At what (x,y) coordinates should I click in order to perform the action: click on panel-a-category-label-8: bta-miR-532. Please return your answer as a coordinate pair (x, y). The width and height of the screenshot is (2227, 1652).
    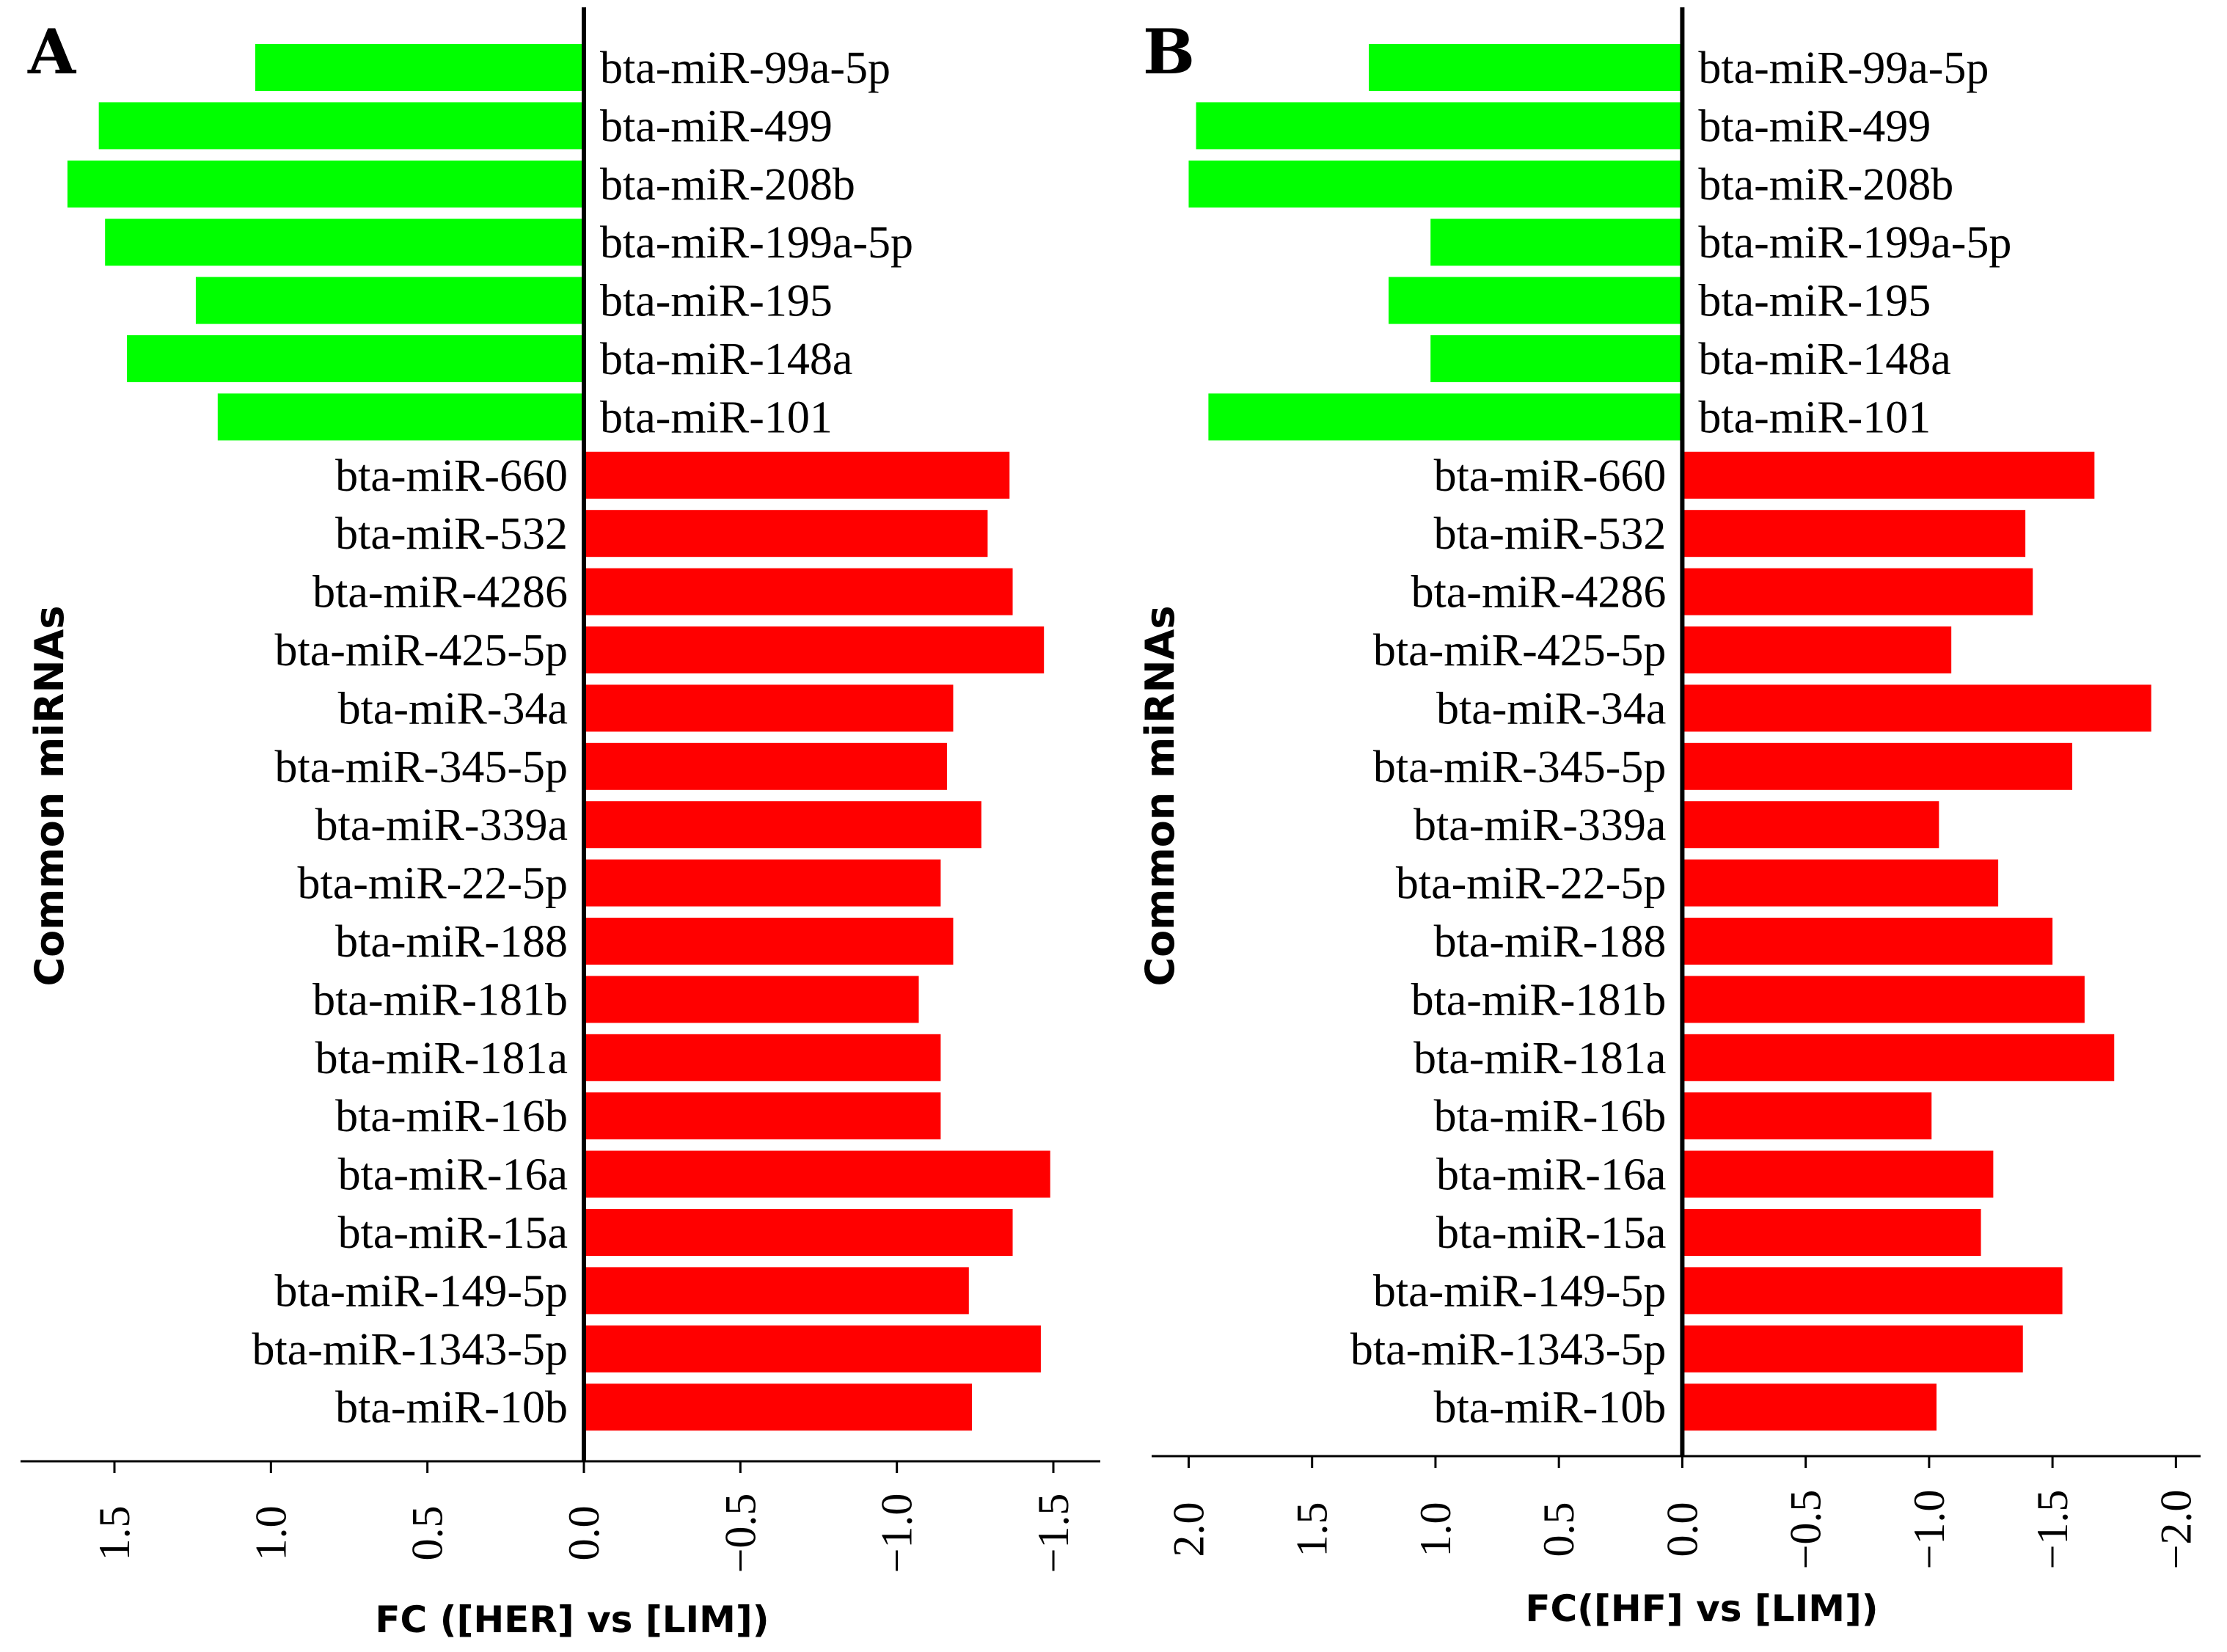
    Looking at the image, I should click on (451, 534).